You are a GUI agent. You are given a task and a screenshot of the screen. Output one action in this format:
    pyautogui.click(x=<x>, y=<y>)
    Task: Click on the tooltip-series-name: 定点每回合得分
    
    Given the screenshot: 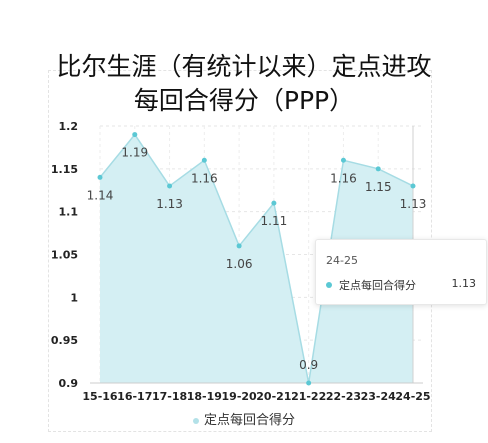 What is the action you would take?
    pyautogui.click(x=377, y=285)
    